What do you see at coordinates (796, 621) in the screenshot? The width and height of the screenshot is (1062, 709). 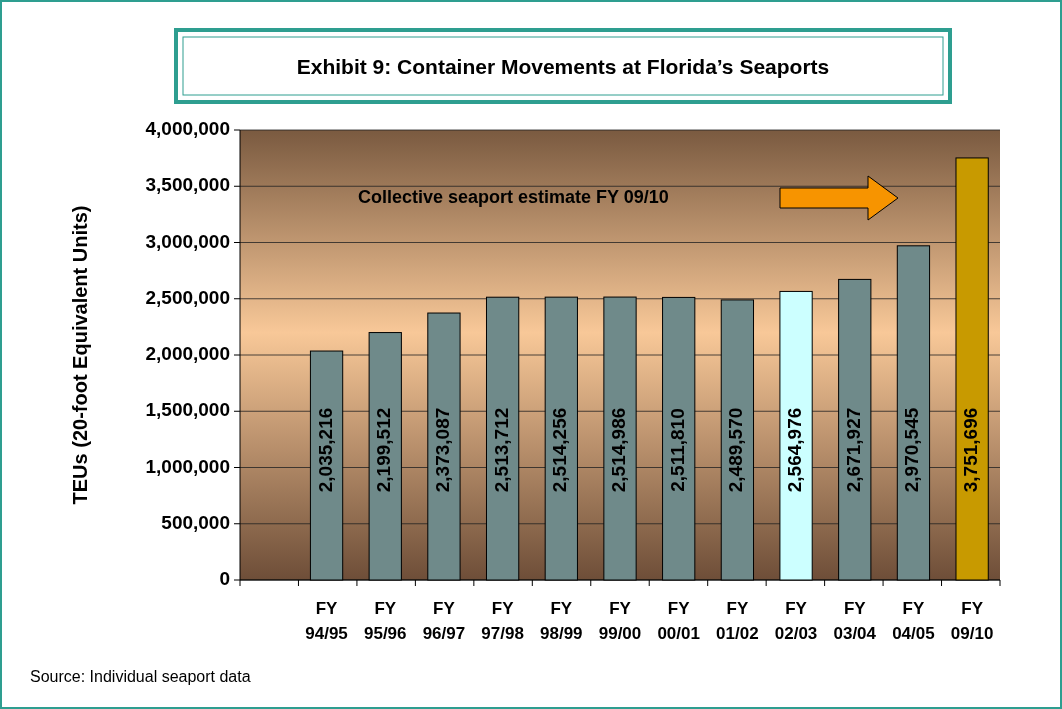 I see `x-tick-label: FY 02/03` at bounding box center [796, 621].